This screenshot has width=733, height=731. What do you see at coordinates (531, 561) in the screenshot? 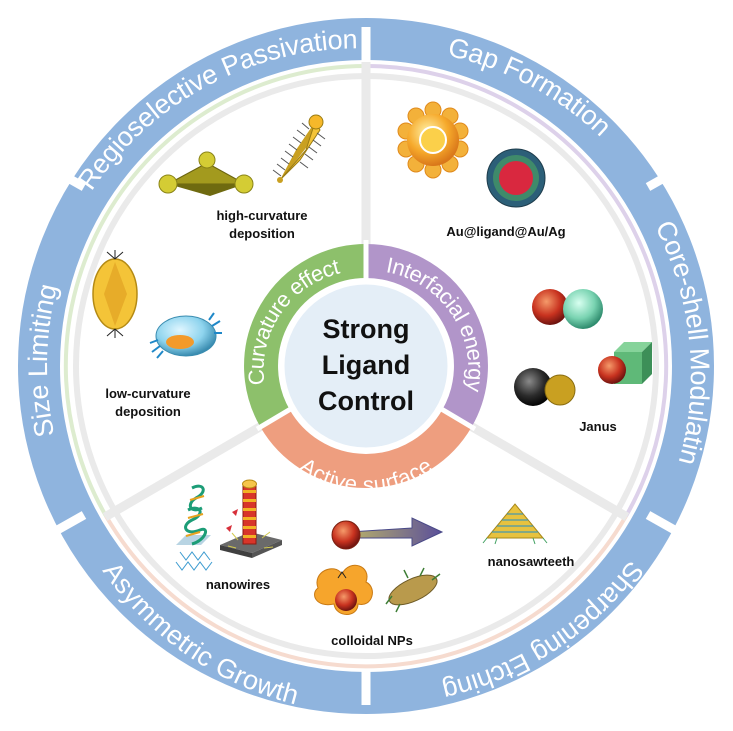
I see `caption-nanosawteeth: nanosawteeth` at bounding box center [531, 561].